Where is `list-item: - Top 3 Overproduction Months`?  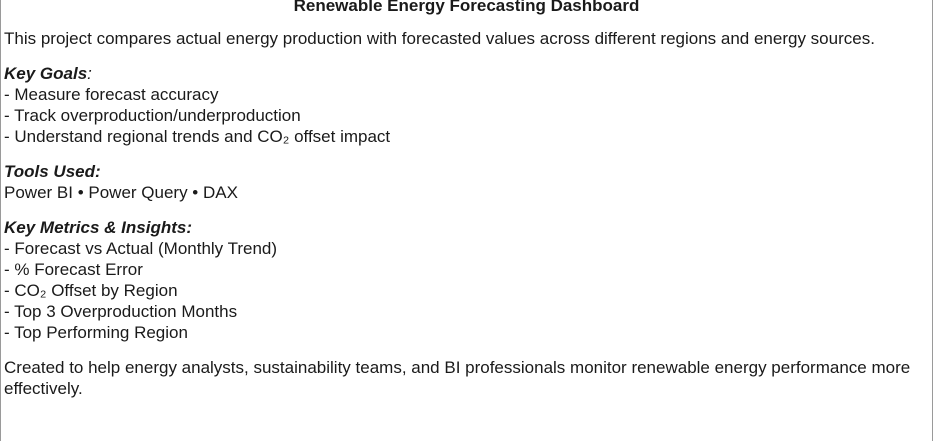 list-item: - Top 3 Overproduction Months is located at coordinates (121, 311).